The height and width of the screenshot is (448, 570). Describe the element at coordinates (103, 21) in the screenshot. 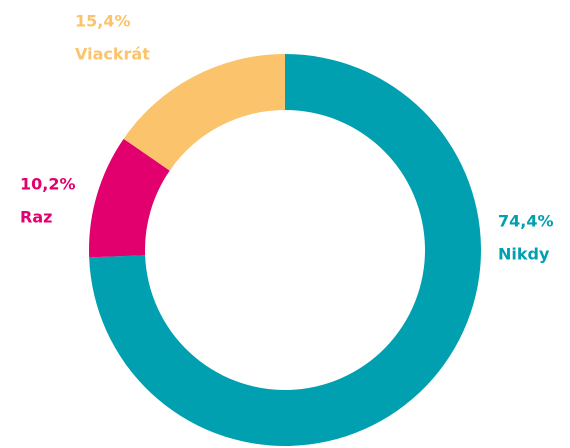

I see `value-label: 15,4%` at that location.